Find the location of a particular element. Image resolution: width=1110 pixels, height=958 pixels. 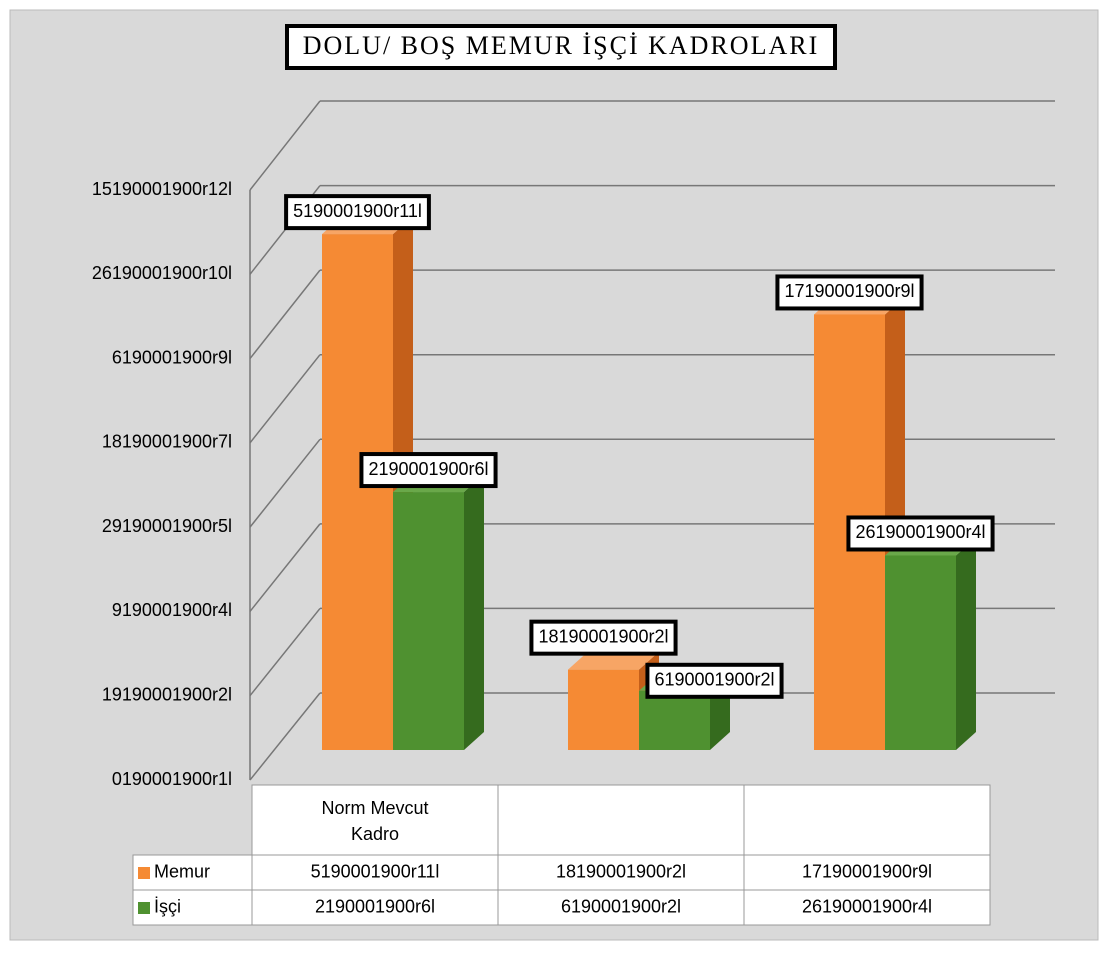

y-tick-label: 0190001900r1l is located at coordinates (172, 779).